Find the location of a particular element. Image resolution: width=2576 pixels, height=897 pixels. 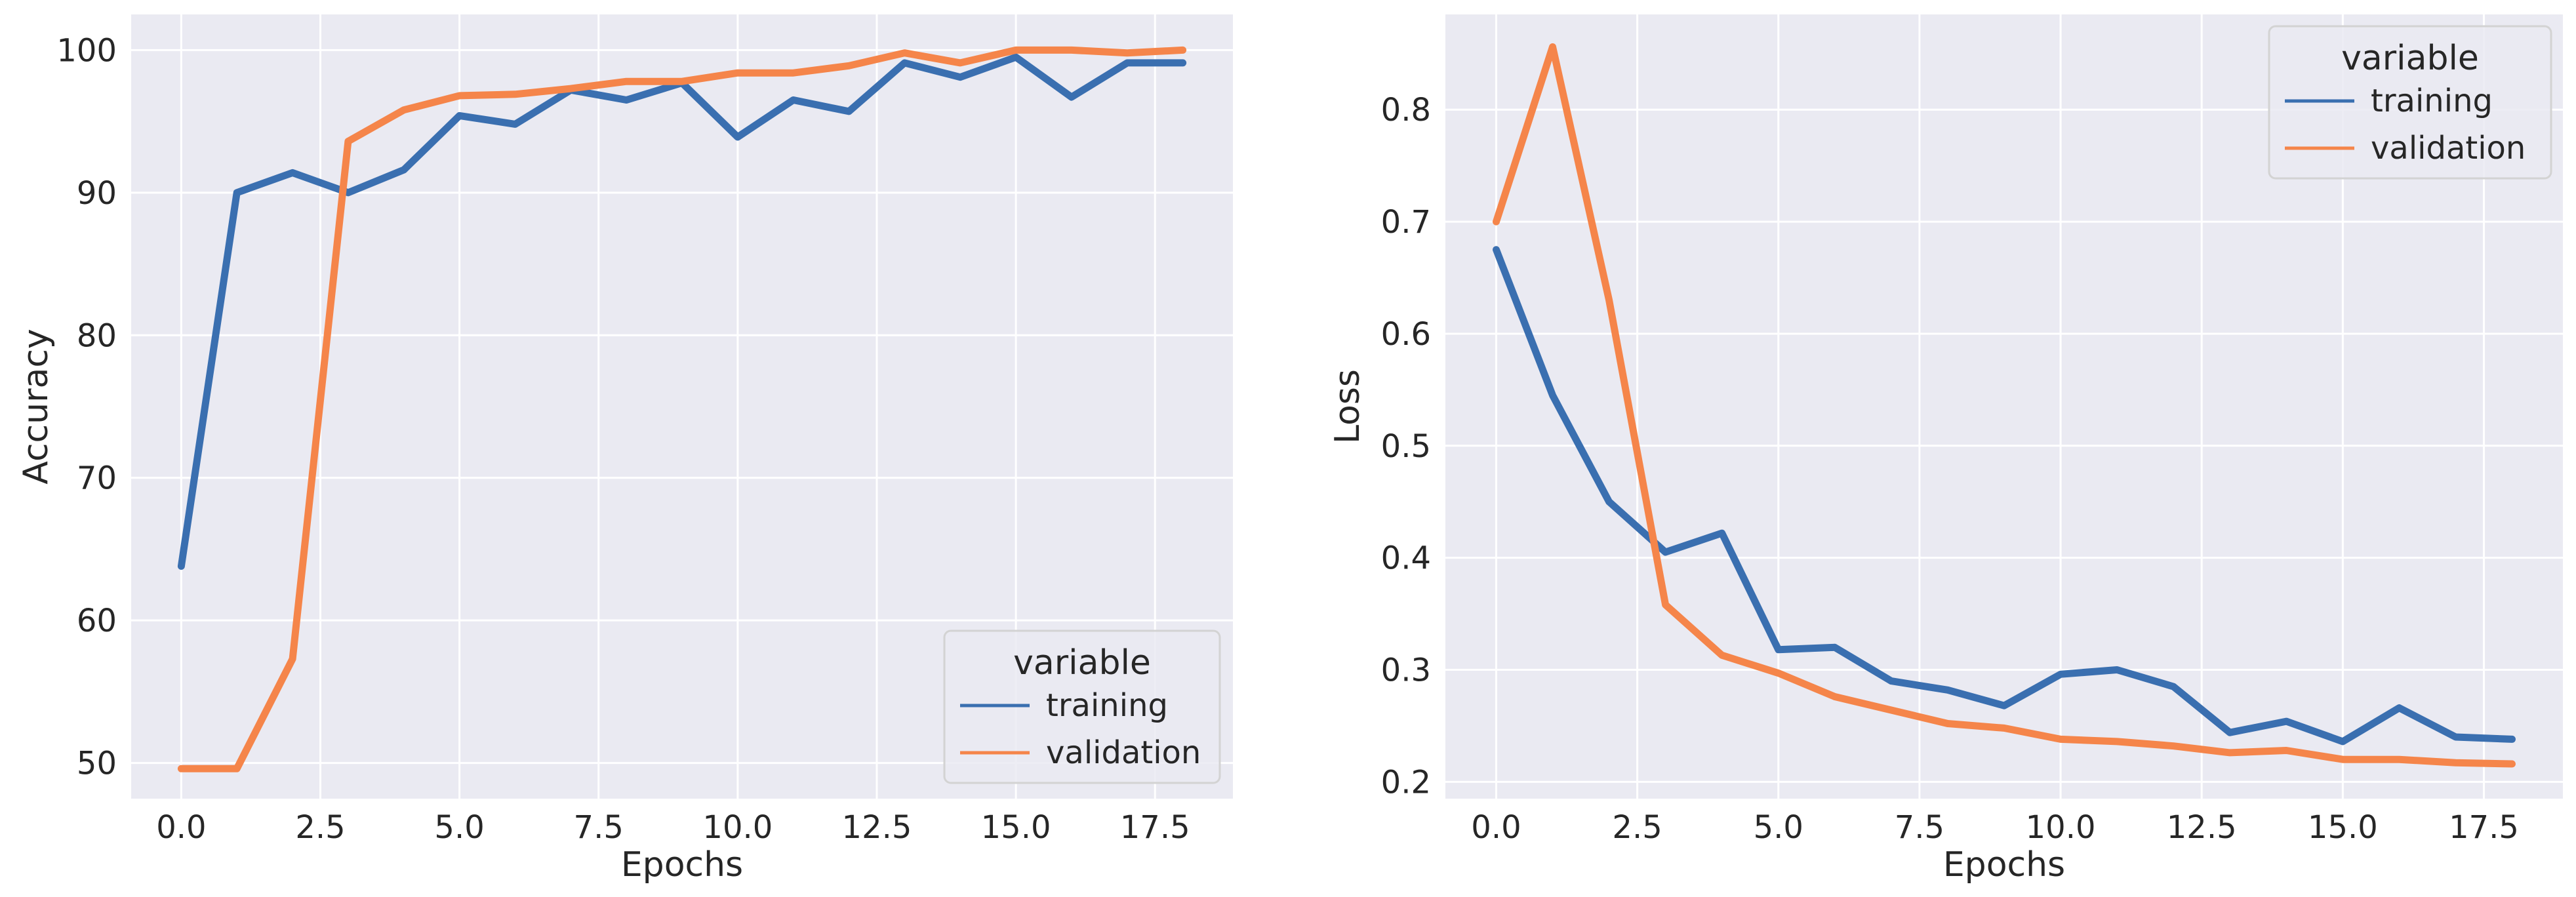

loss-y-tick-label-0-8: 0.8 is located at coordinates (1406, 110).